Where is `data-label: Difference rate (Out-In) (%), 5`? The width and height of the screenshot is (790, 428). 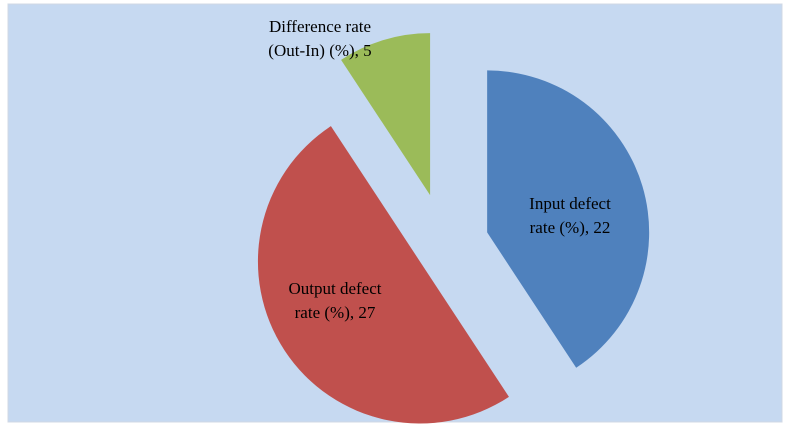 data-label: Difference rate (Out-In) (%), 5 is located at coordinates (319, 38).